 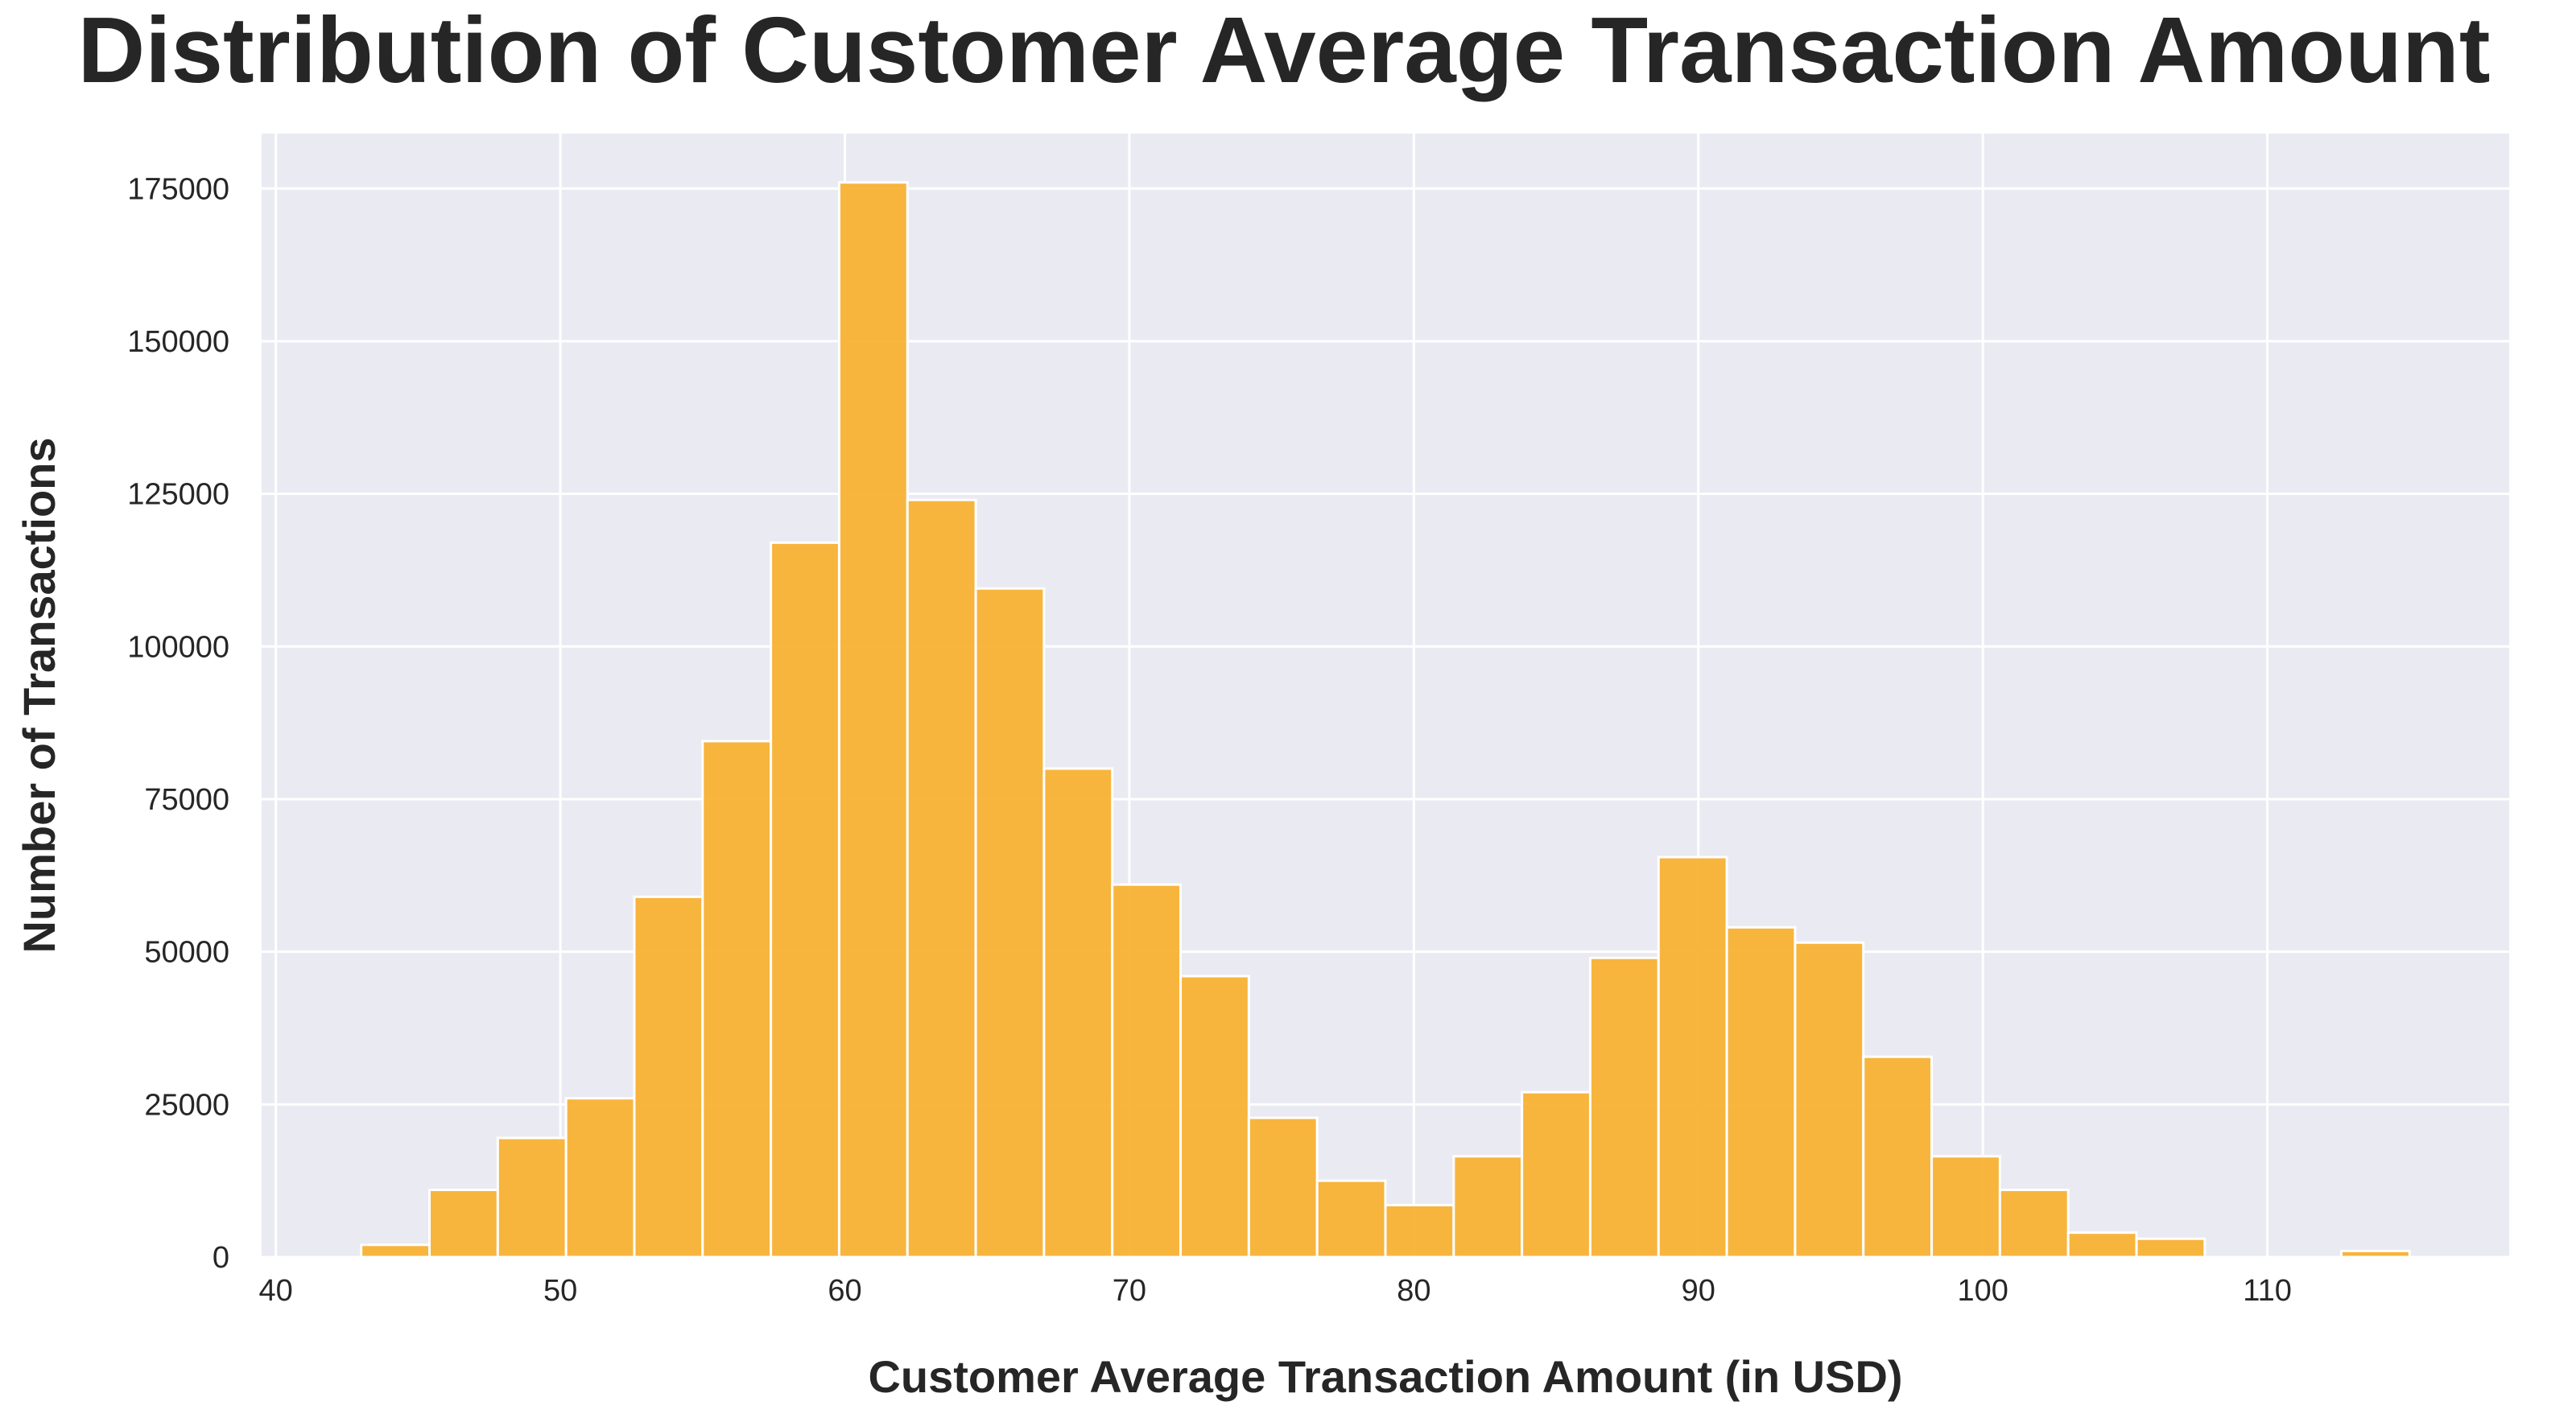 I want to click on x-tick-label: 110, so click(x=2267, y=1291).